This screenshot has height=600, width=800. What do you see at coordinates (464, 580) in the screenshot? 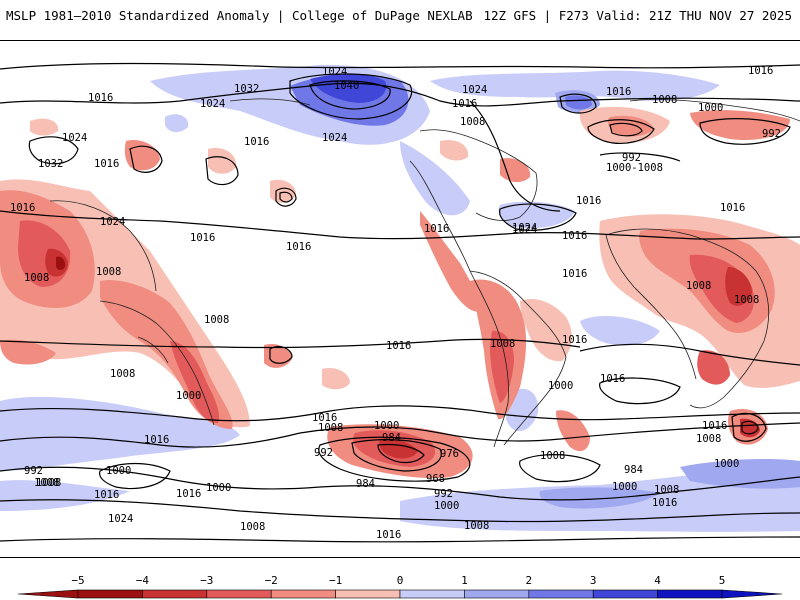
I see `colorbar-tick-label: 1` at bounding box center [464, 580].